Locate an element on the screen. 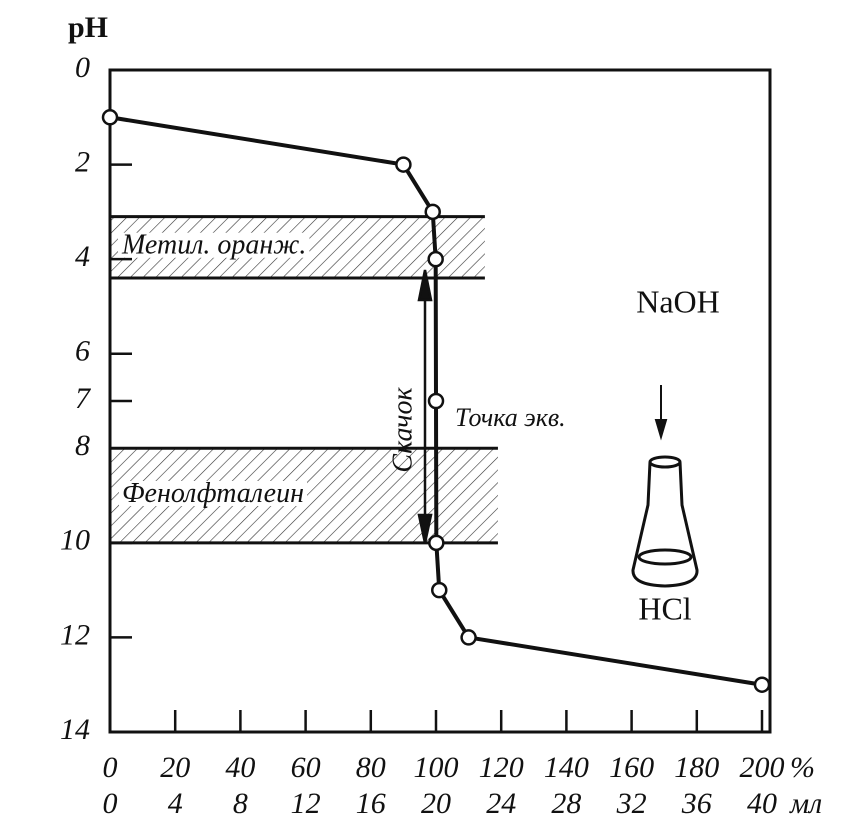  y-tick-label: 12 is located at coordinates (75, 634).